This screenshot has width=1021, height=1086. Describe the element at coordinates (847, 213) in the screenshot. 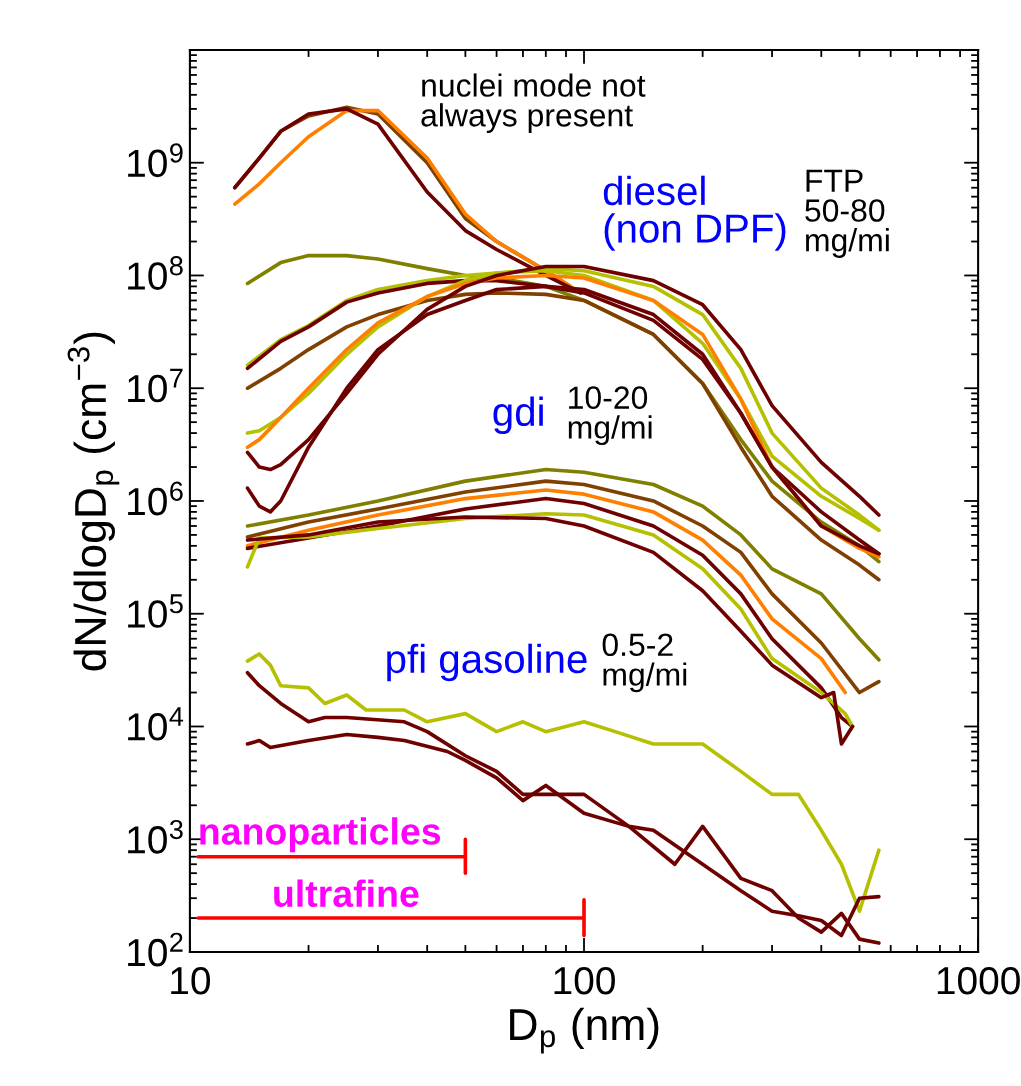

I see `annotation: FTP 50-80 mg/mi` at that location.